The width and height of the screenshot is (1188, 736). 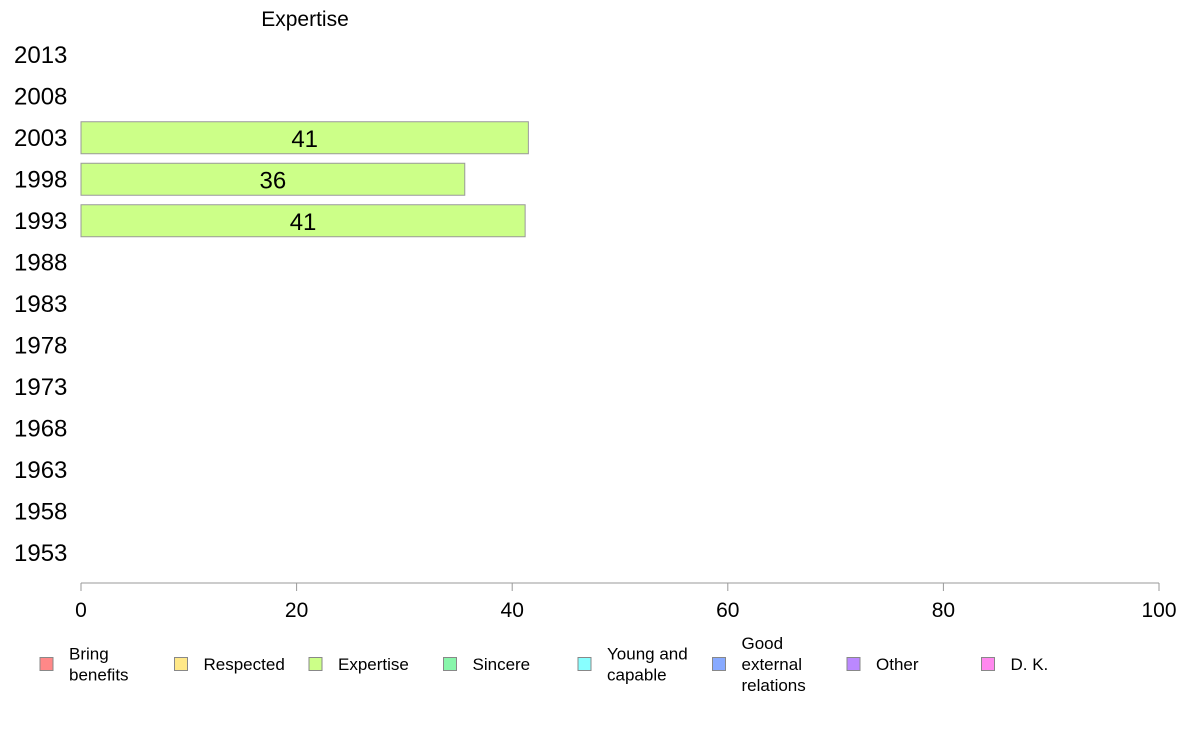 What do you see at coordinates (40, 262) in the screenshot?
I see `y-tick-label: 1988` at bounding box center [40, 262].